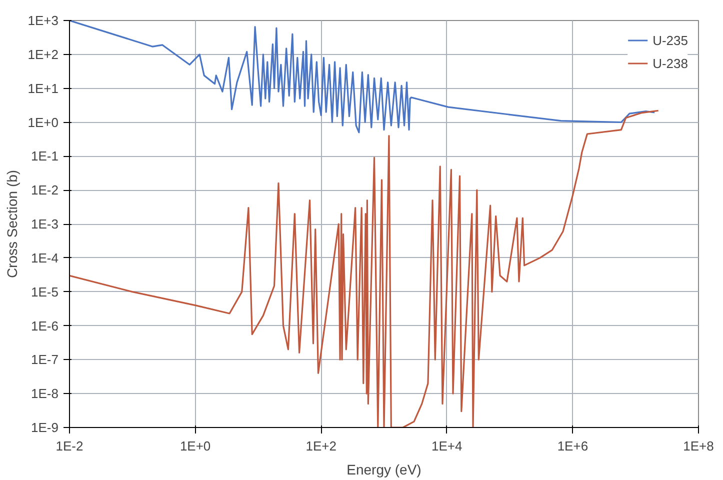  What do you see at coordinates (45, 326) in the screenshot?
I see `y-tick-label: 1E-6` at bounding box center [45, 326].